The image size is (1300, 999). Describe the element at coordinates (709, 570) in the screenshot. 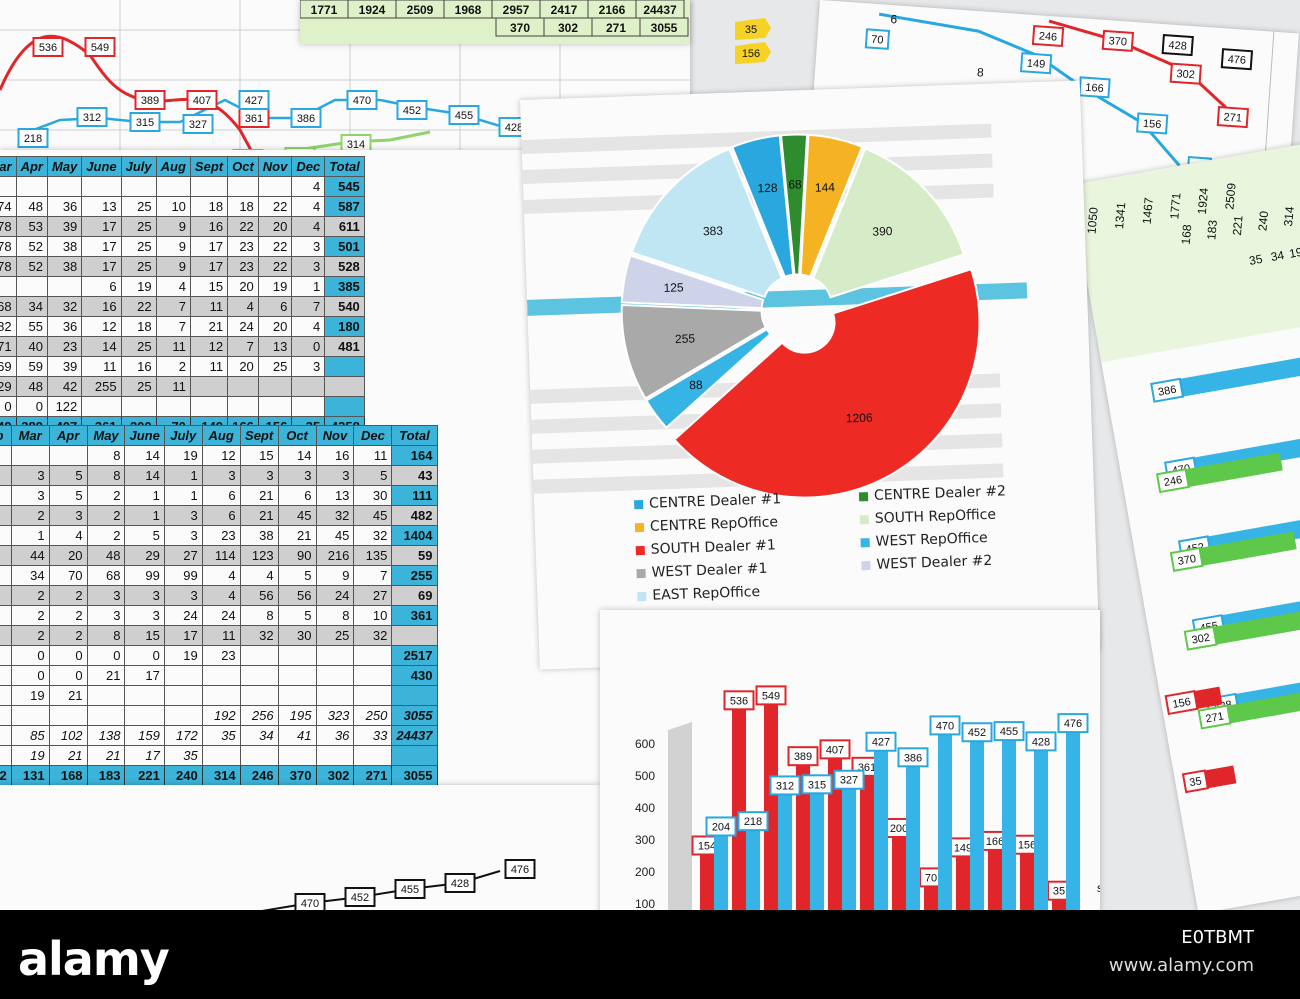

I see `legend-label: WEST Dealer #1` at that location.